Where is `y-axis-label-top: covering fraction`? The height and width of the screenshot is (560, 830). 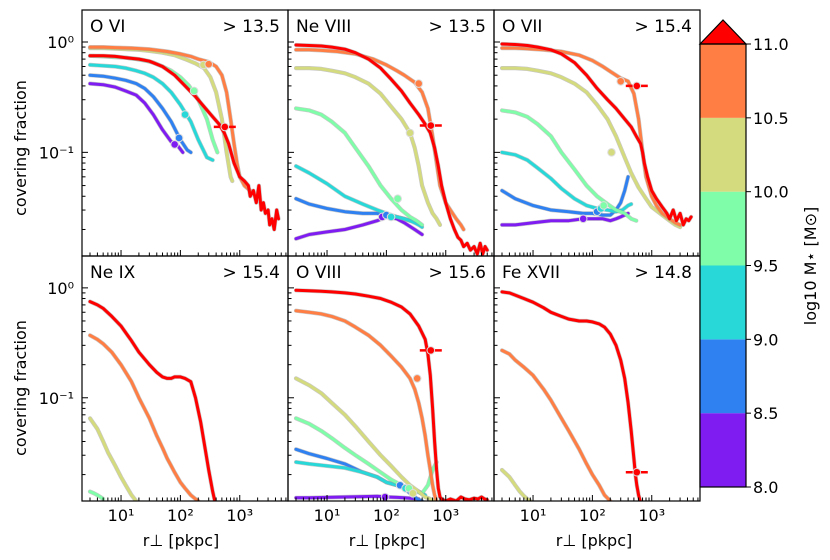 y-axis-label-top: covering fraction is located at coordinates (20, 148).